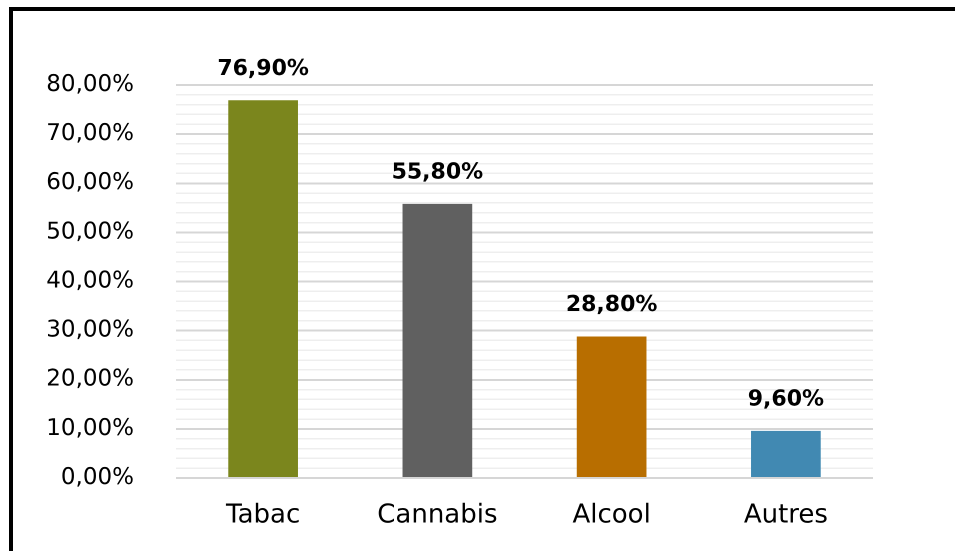  I want to click on data-label: 9,60%, so click(786, 399).